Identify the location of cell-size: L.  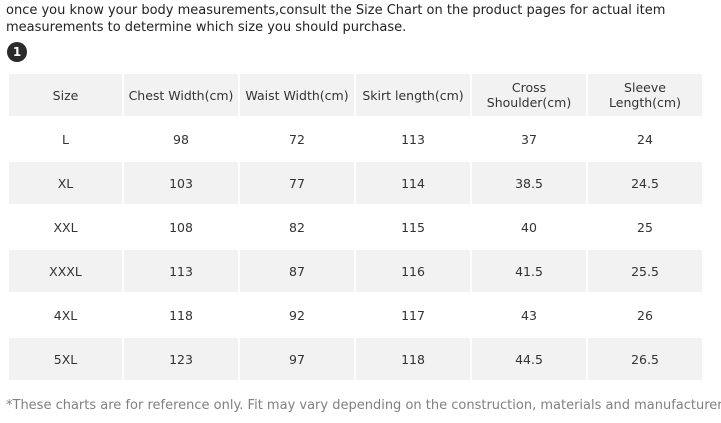
(65, 139).